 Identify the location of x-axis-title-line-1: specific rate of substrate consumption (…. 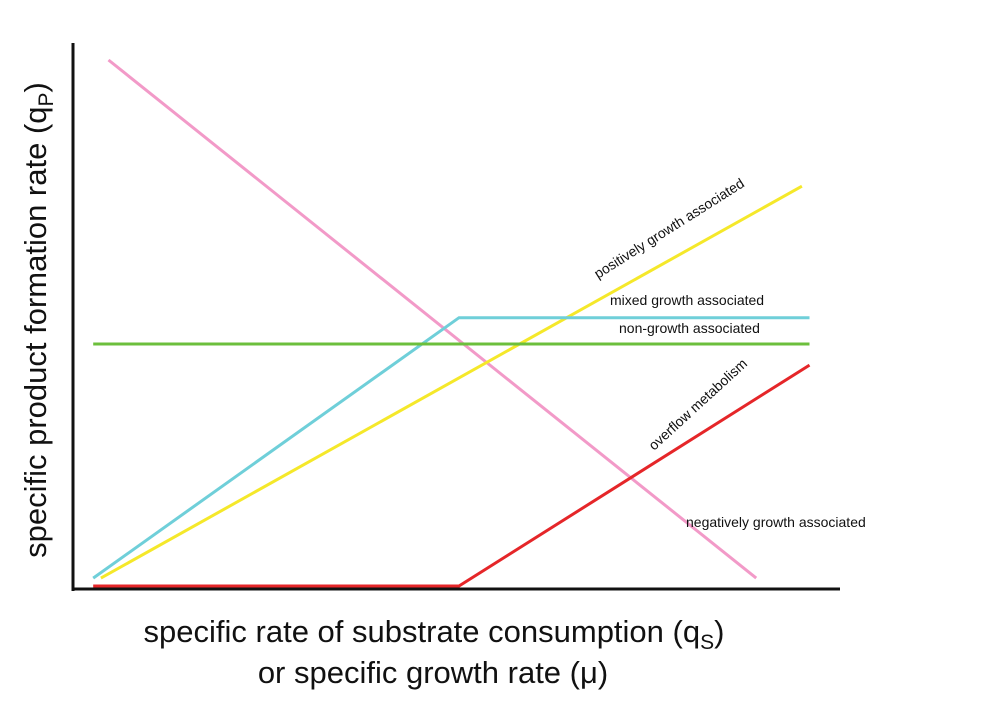
(434, 634).